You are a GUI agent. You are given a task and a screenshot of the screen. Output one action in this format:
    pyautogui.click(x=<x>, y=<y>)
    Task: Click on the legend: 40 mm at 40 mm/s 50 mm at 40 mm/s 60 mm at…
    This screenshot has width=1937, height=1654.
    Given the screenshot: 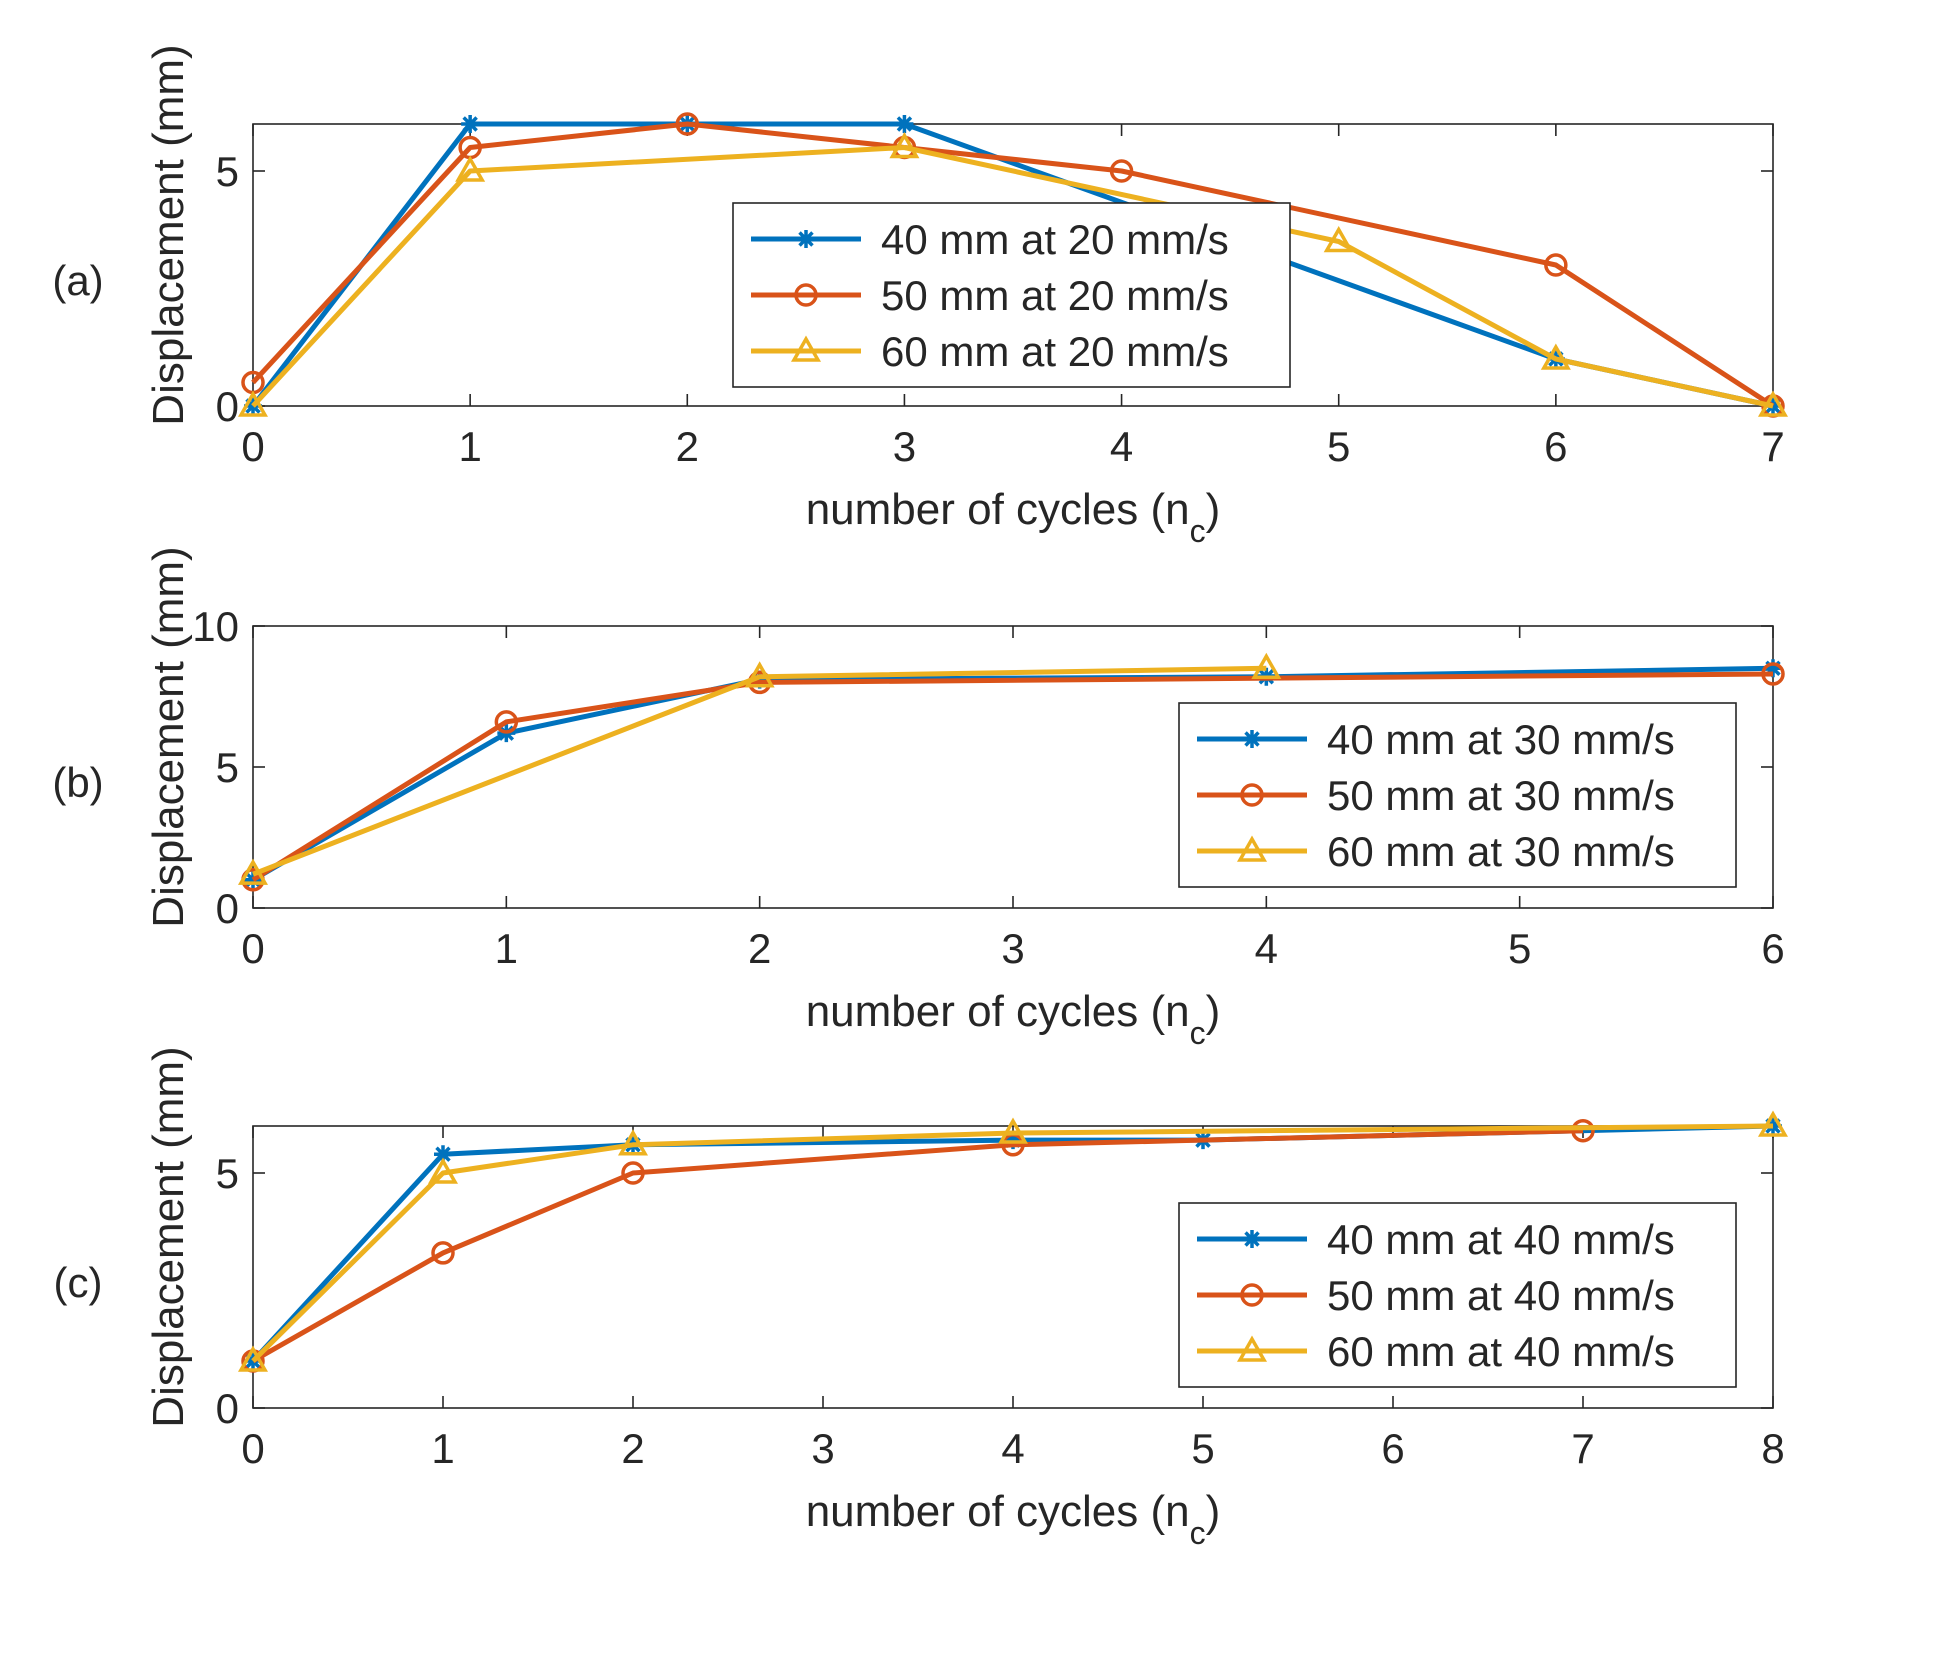 What is the action you would take?
    pyautogui.click(x=1457, y=1295)
    